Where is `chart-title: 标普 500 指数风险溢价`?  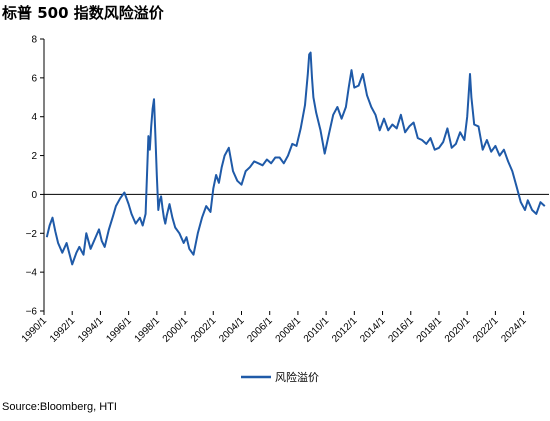 chart-title: 标普 500 指数风险溢价 is located at coordinates (83, 13).